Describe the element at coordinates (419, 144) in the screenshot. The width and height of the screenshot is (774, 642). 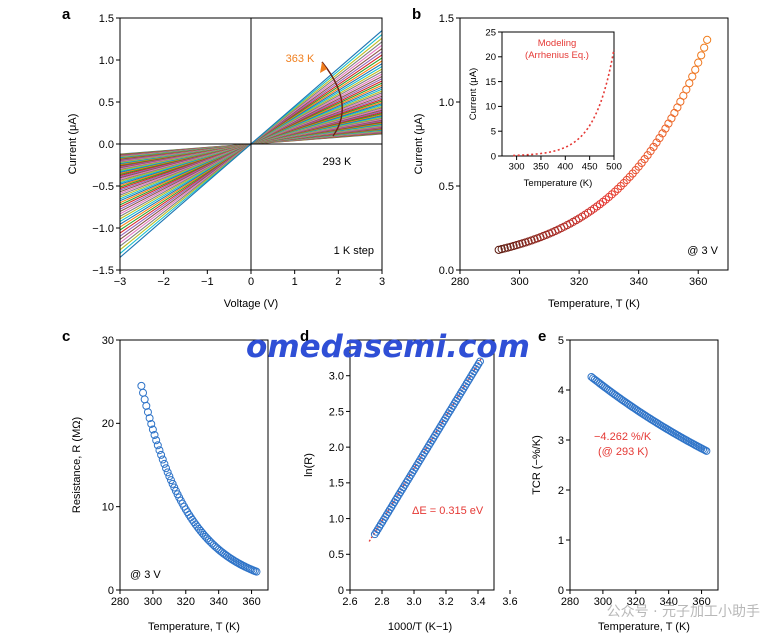
I see `panel-b-ylabel: Current (μA)` at that location.